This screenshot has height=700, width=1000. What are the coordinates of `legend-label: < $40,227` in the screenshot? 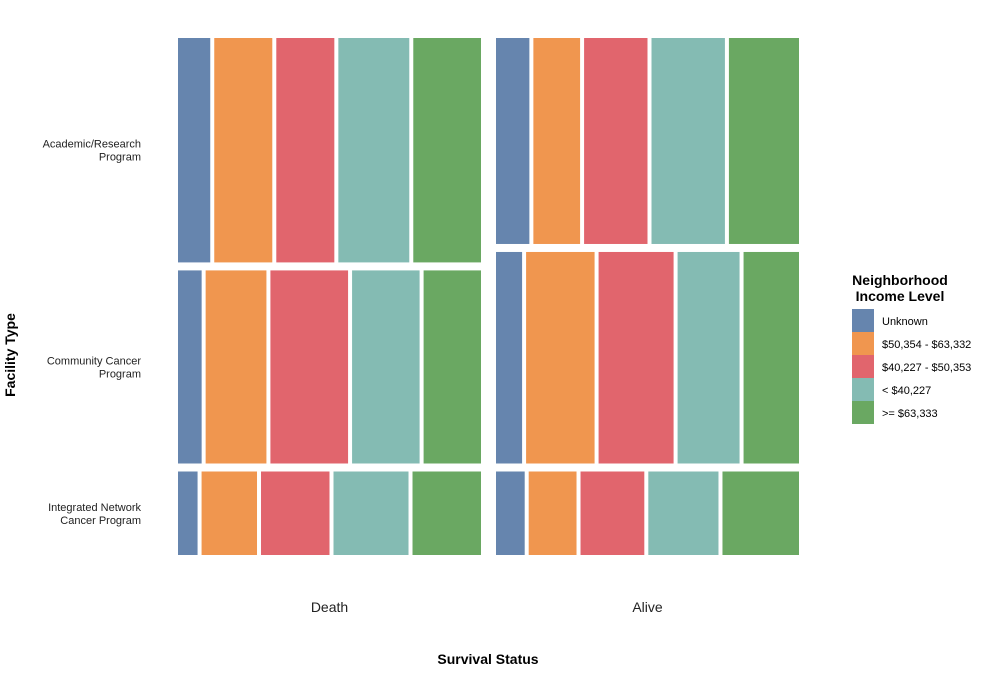 It's located at (906, 391).